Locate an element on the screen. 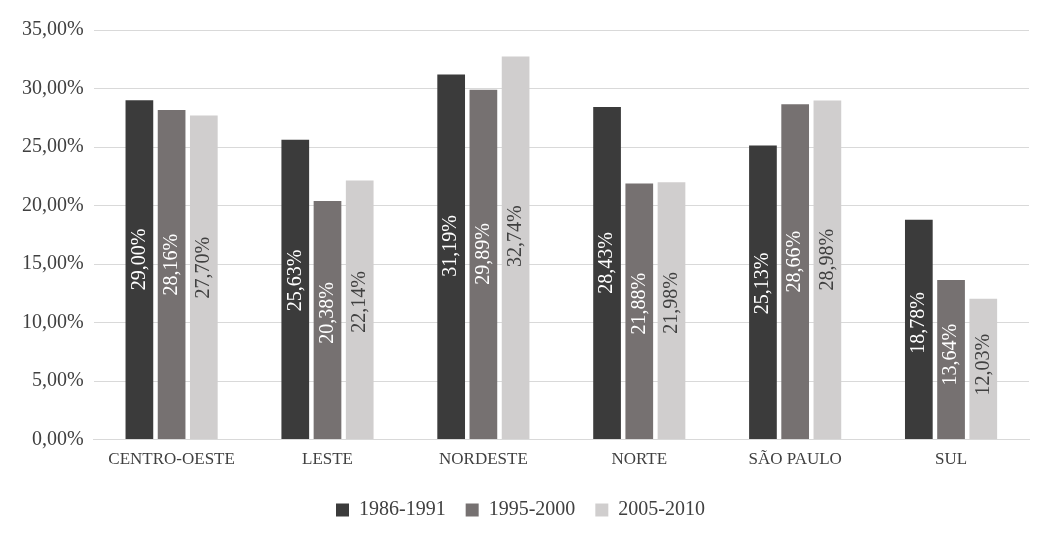  data-label: 32,74% is located at coordinates (513, 236).